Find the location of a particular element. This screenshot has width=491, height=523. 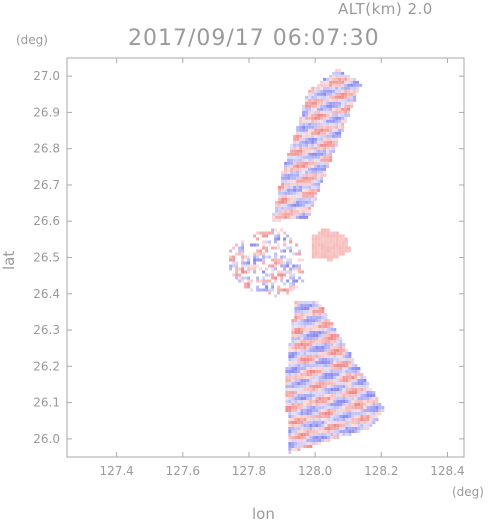

x-axis-title: lon is located at coordinates (263, 514).